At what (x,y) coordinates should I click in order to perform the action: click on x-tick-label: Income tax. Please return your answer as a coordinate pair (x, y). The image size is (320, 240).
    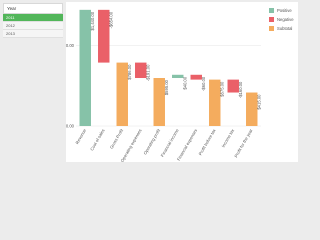
    Looking at the image, I should click on (228, 137).